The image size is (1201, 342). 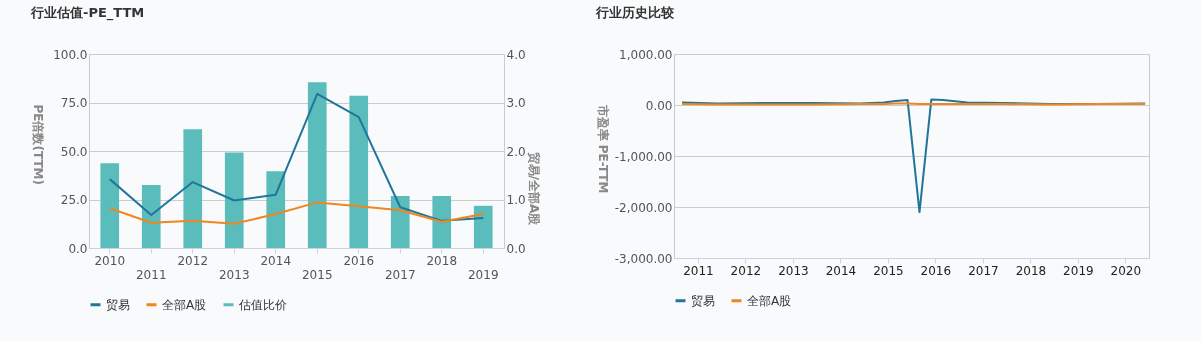 What do you see at coordinates (643, 156) in the screenshot?
I see `y-tick-label: -1,000.00` at bounding box center [643, 156].